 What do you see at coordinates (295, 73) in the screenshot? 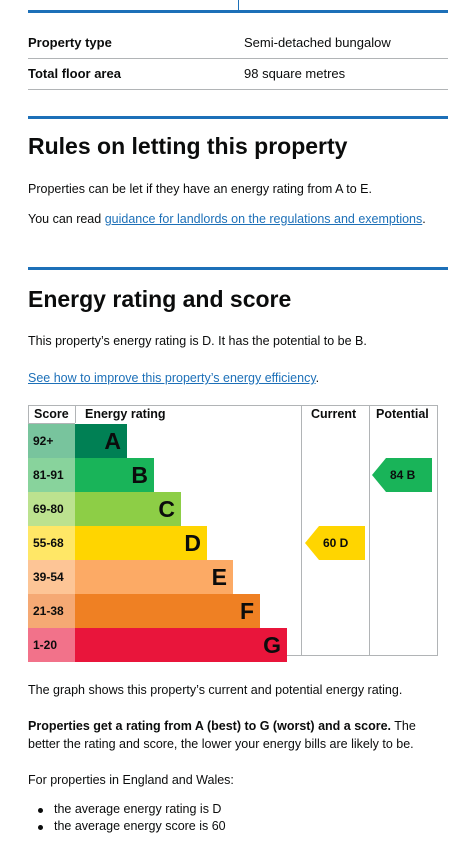
I see `floor-area-value: 98 square metres` at bounding box center [295, 73].